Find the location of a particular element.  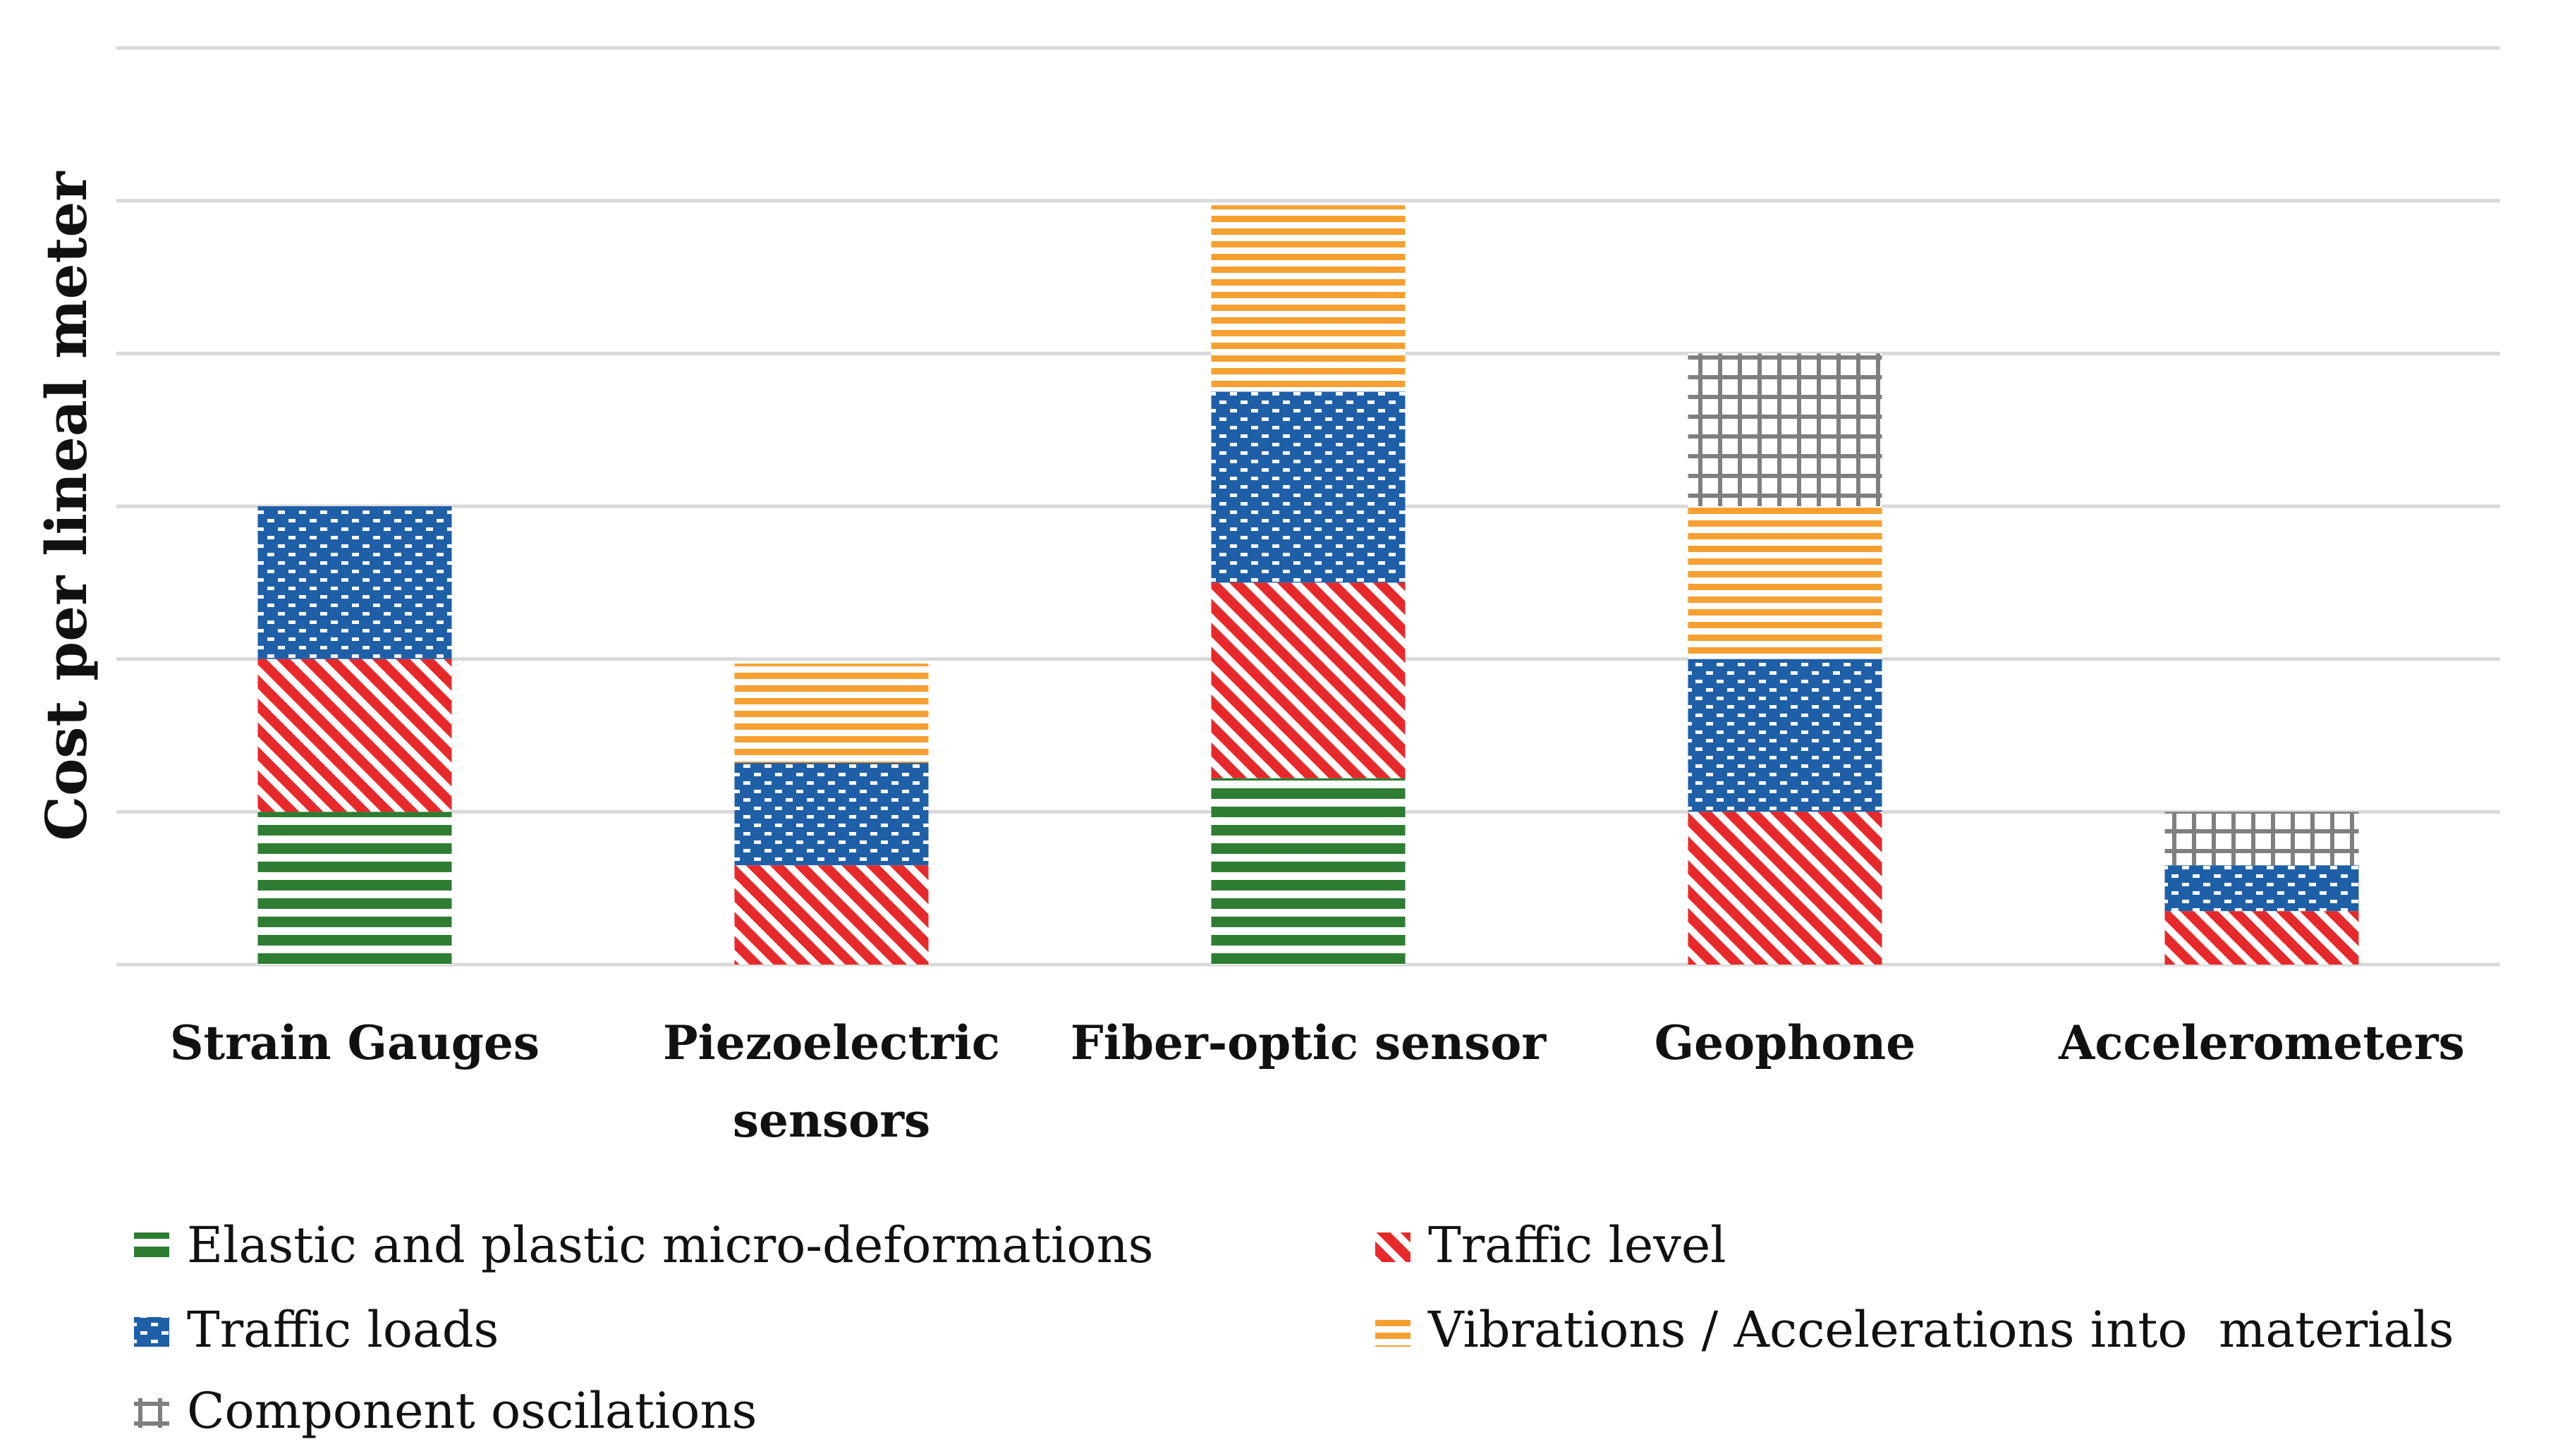

x-tick-label-line: Strain Gauges is located at coordinates (355, 1042).